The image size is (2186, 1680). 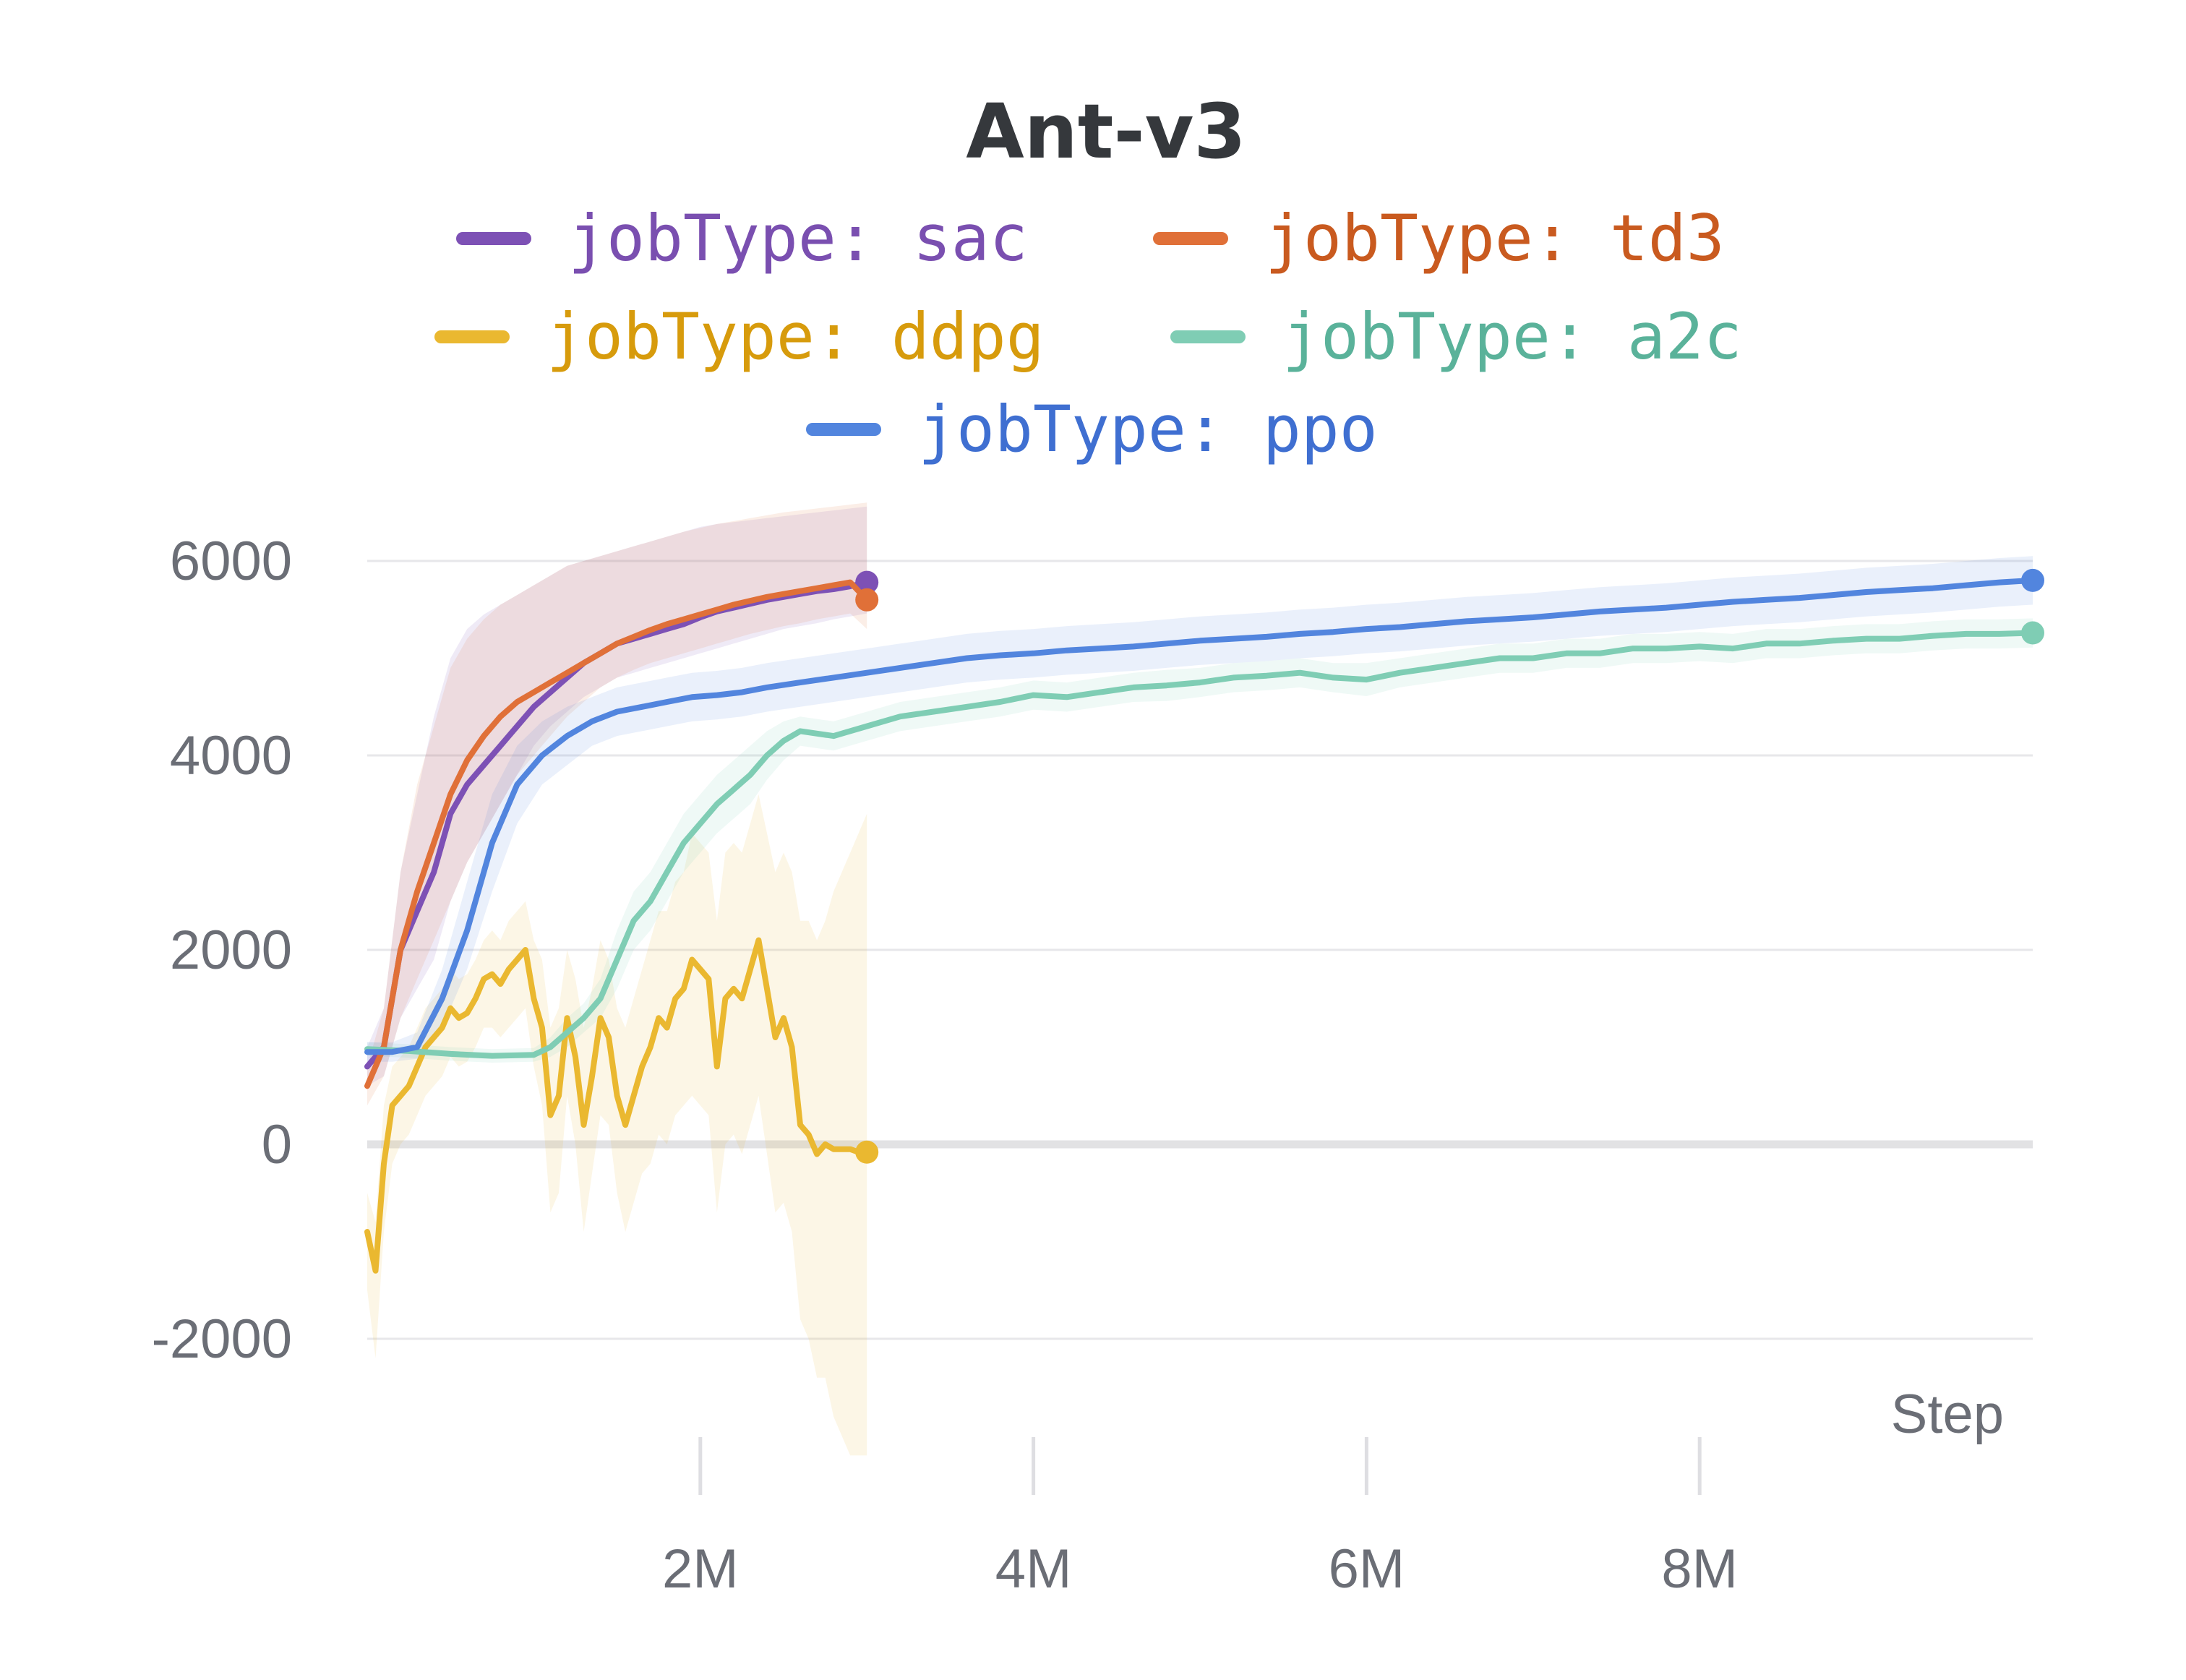 I want to click on chart-title: Ant-v3, so click(x=1106, y=131).